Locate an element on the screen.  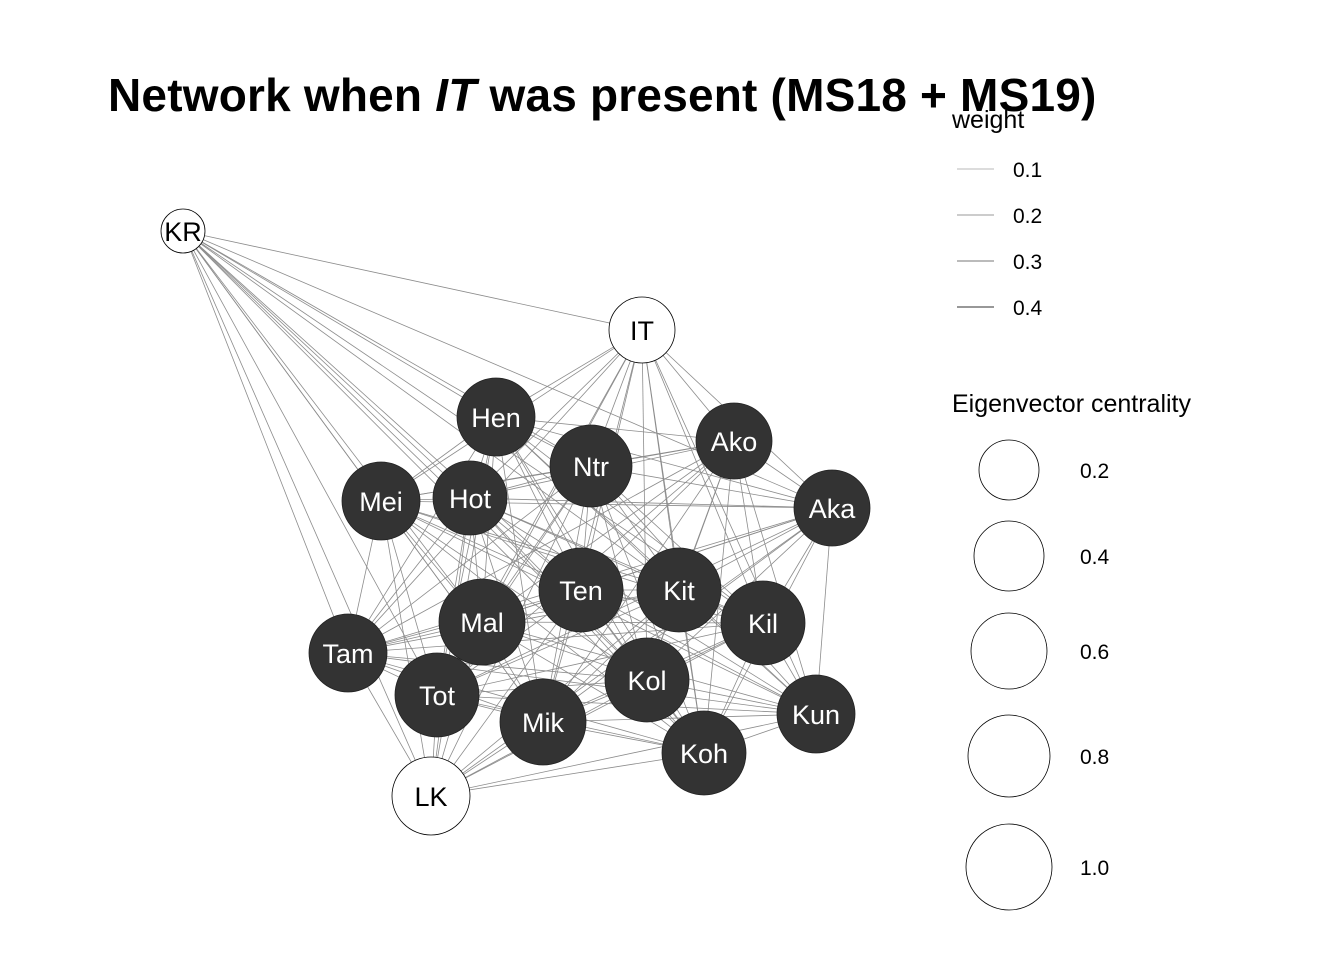
edge-IT-Hot is located at coordinates (556, 414).